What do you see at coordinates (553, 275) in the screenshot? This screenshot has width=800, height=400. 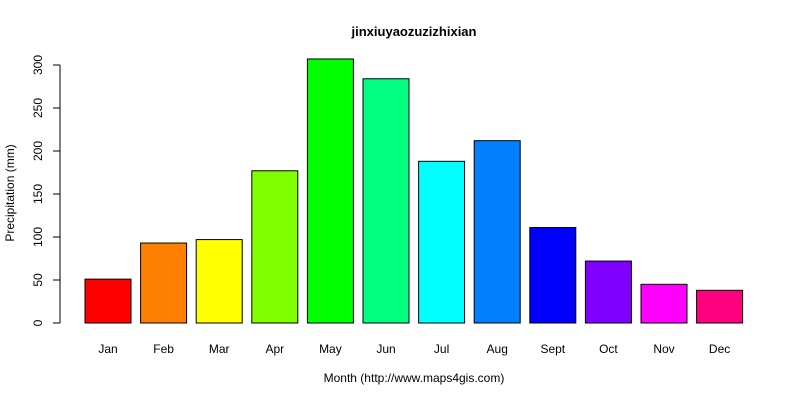 I see `bar-sept` at bounding box center [553, 275].